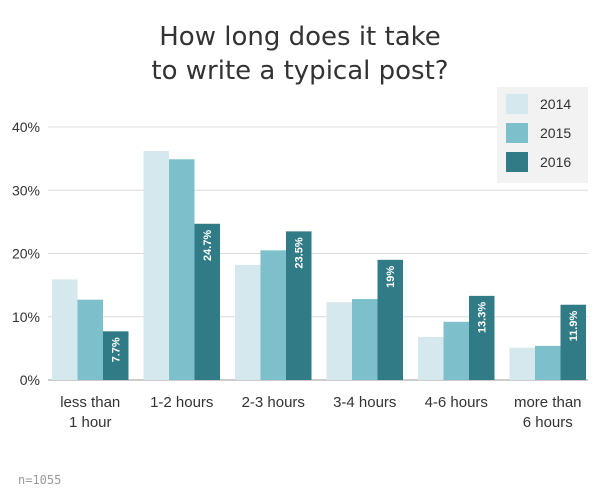 The image size is (600, 489). What do you see at coordinates (30, 380) in the screenshot?
I see `y-tick-label: 0%` at bounding box center [30, 380].